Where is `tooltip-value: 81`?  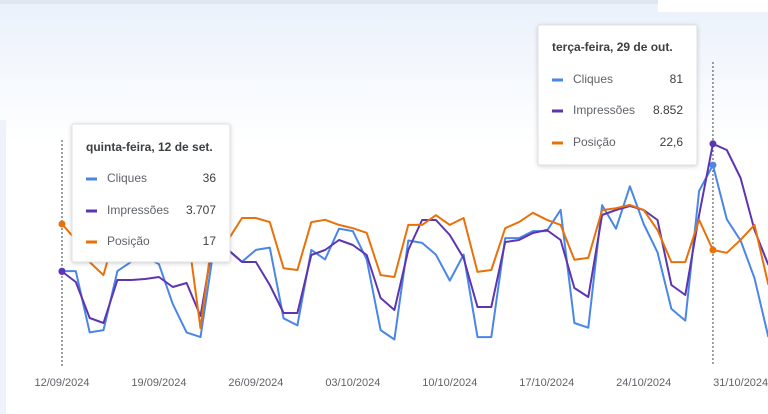 tooltip-value: 81 is located at coordinates (677, 79).